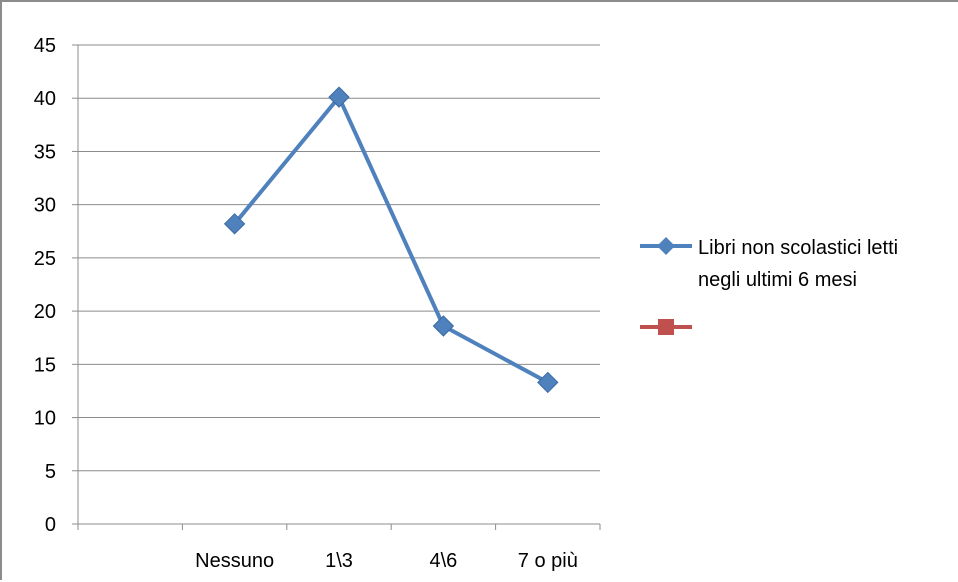 Image resolution: width=958 pixels, height=582 pixels. I want to click on y-tick-label: 30, so click(45, 206).